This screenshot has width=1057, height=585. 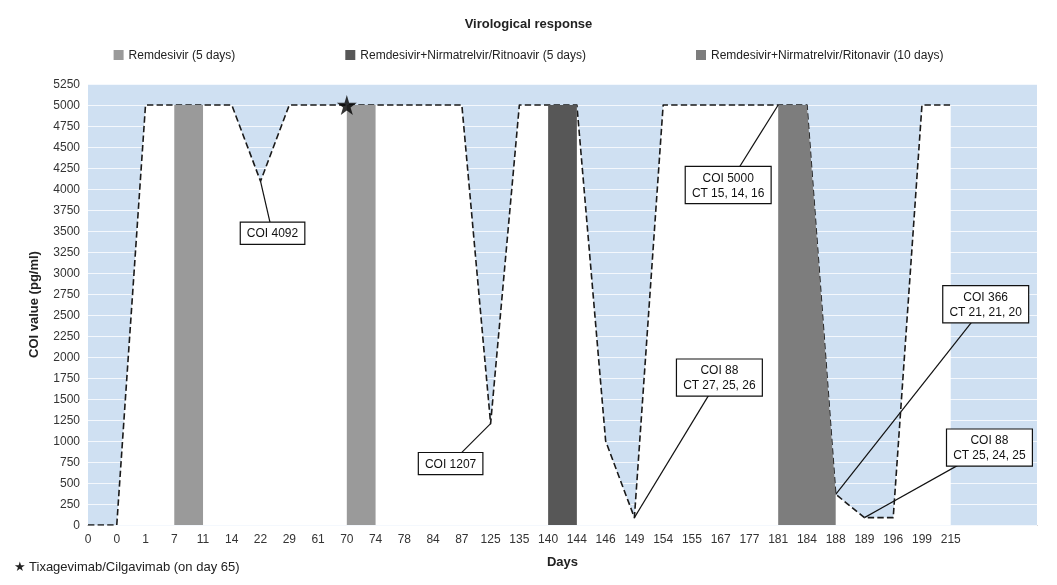 I want to click on y-tick-label: 2000, so click(x=67, y=357).